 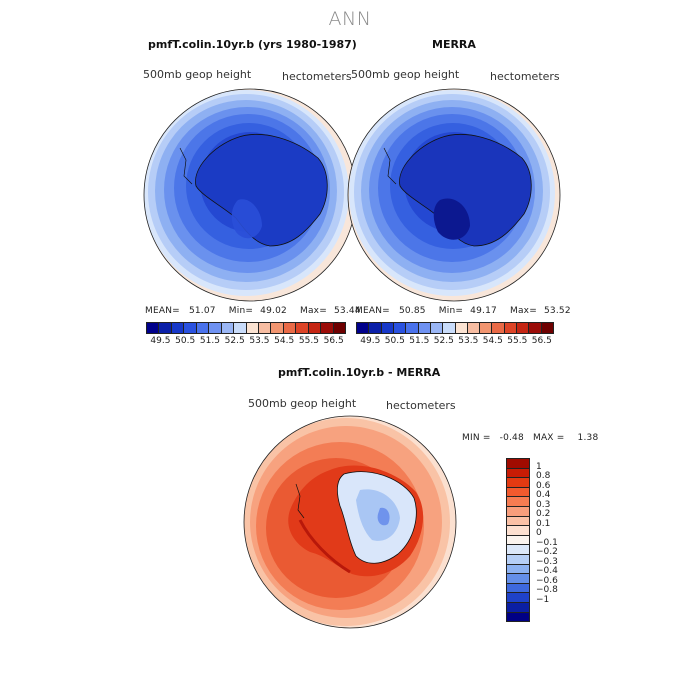 What do you see at coordinates (523, 311) in the screenshot?
I see `panel2-max-label: Max=` at bounding box center [523, 311].